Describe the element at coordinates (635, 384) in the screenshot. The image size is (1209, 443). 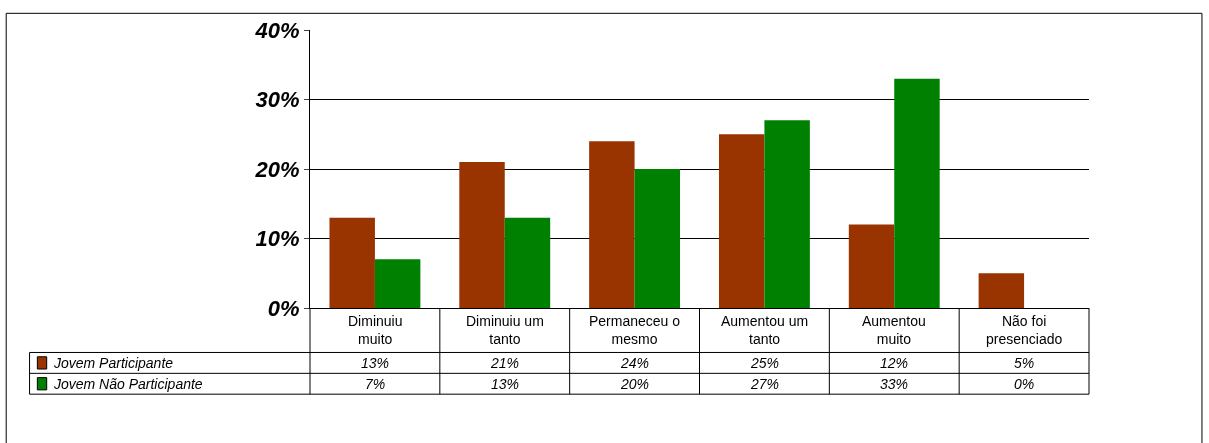
I see `data-label: 20%` at that location.